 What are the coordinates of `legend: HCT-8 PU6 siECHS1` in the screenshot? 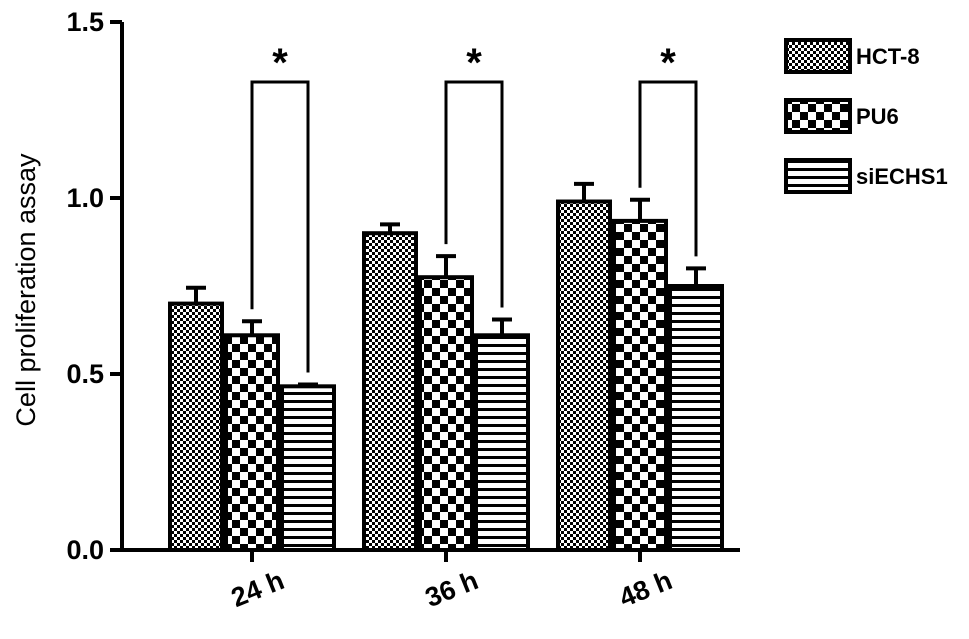 It's located at (866, 116).